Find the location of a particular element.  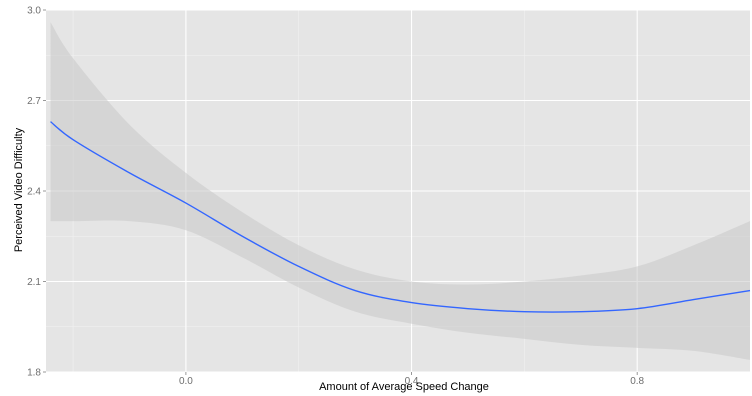

y-tick-label: 2.7 is located at coordinates (34, 101).